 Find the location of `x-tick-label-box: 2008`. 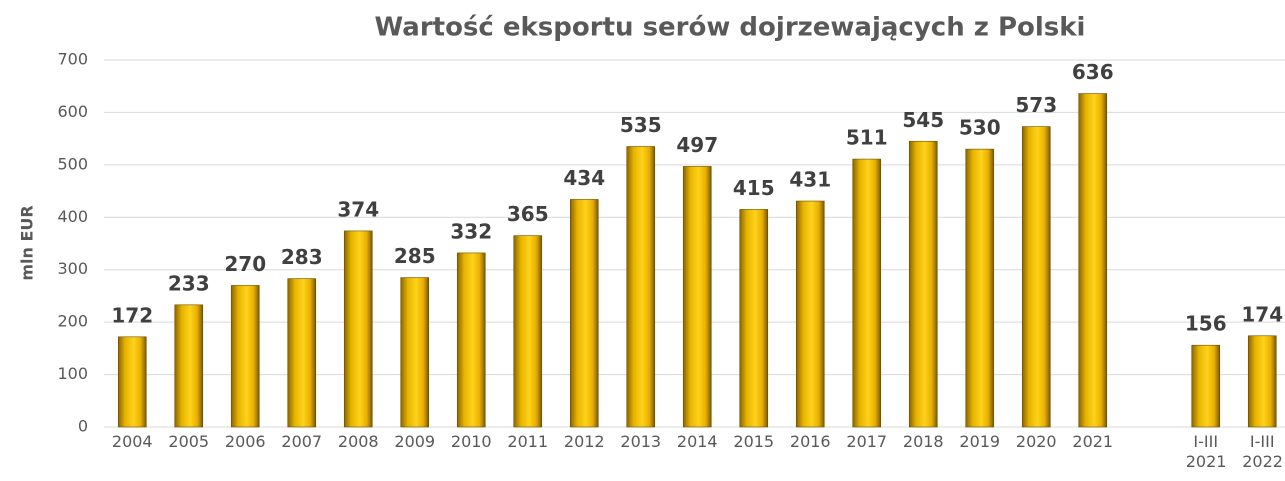

x-tick-label-box: 2008 is located at coordinates (358, 441).